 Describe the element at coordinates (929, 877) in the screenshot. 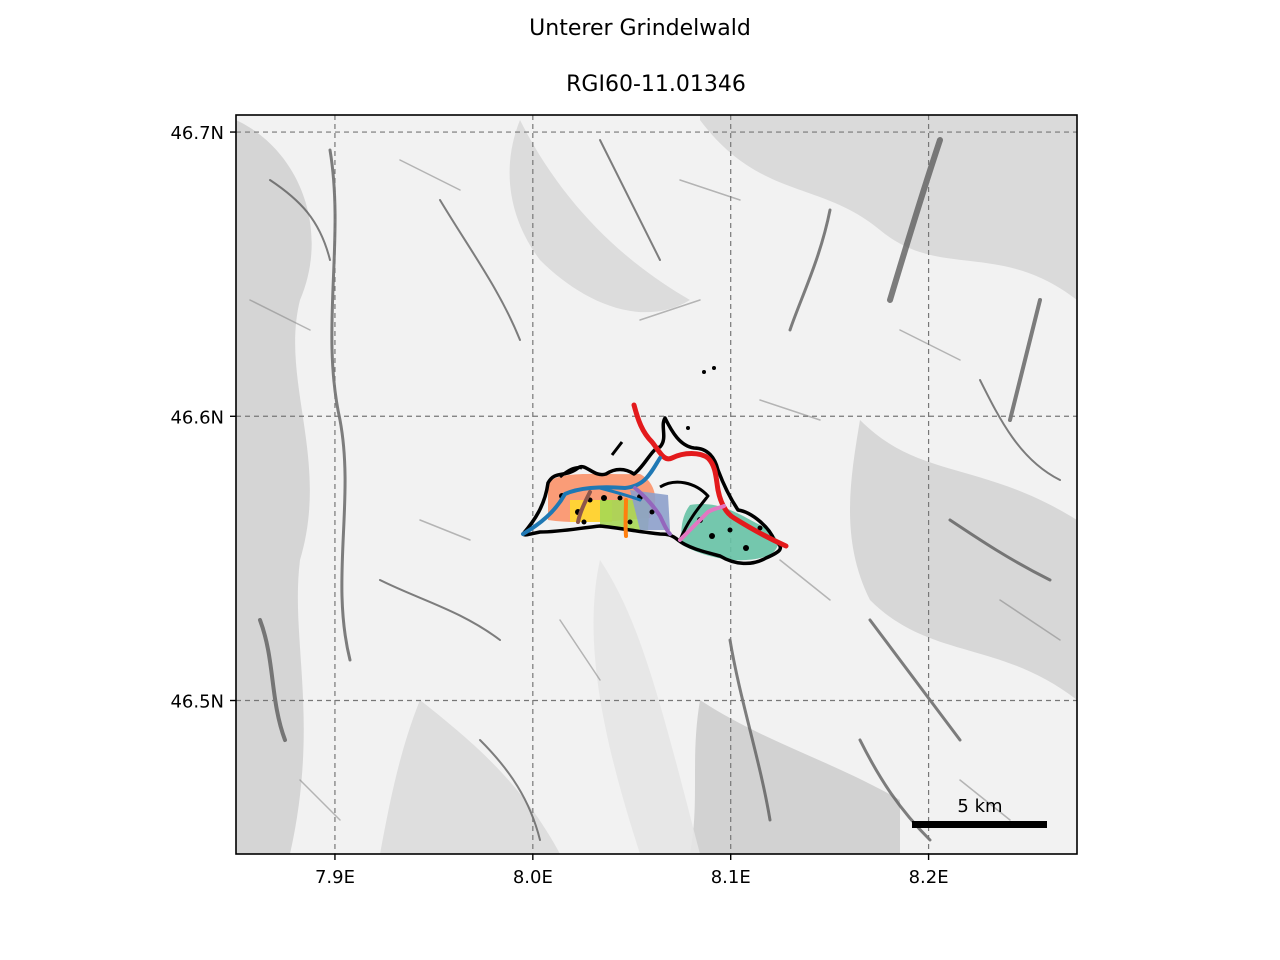

I see `x-tick-label: 8.2E` at that location.